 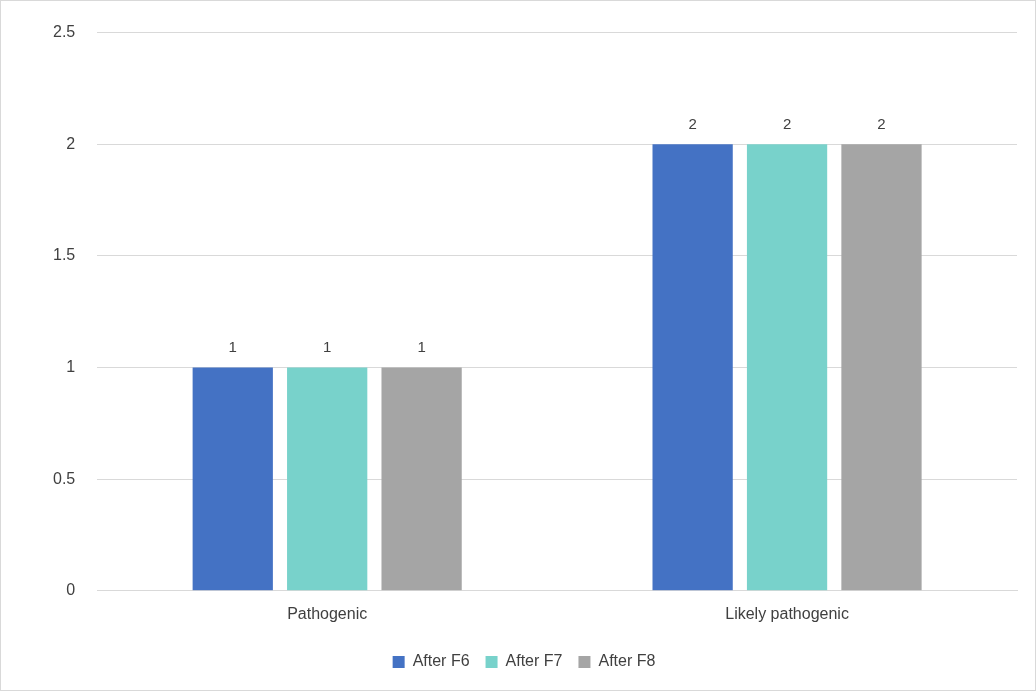 I want to click on y-tick-label: 0, so click(x=71, y=590).